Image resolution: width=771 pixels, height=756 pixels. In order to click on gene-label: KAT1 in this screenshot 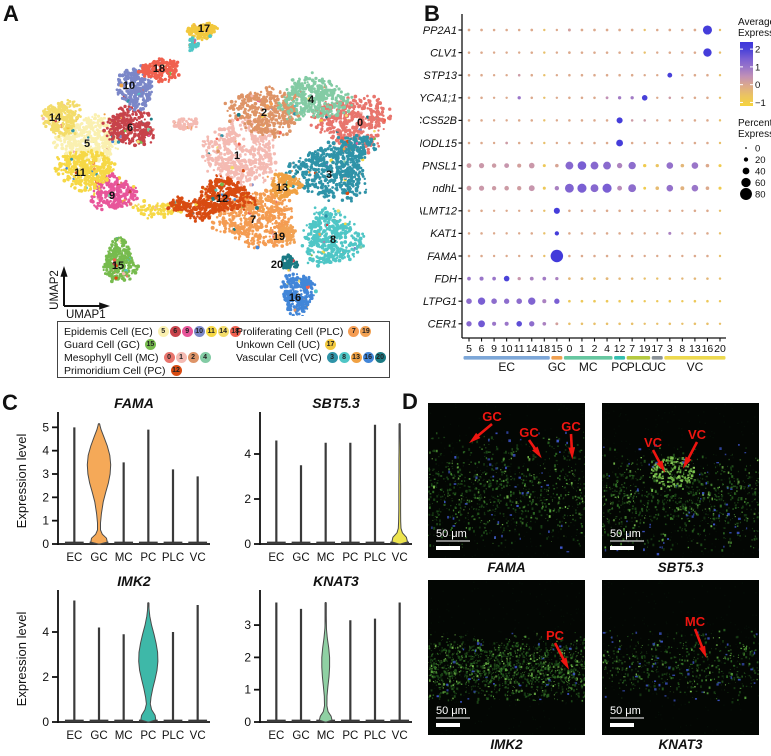, I will do `click(443, 234)`.